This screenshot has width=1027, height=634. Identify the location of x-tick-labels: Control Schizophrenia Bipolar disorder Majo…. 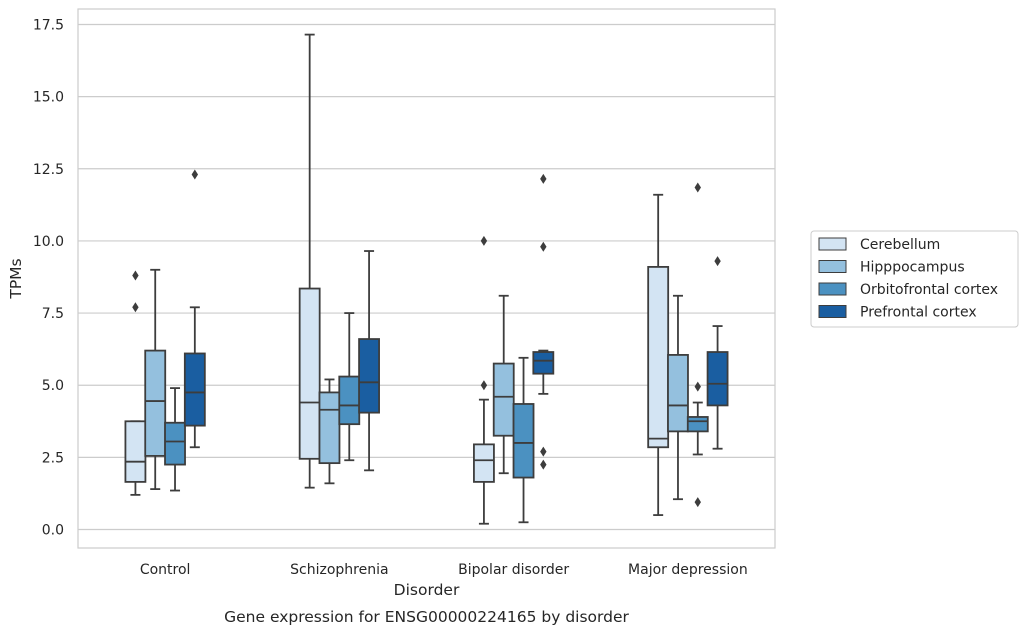
(444, 570).